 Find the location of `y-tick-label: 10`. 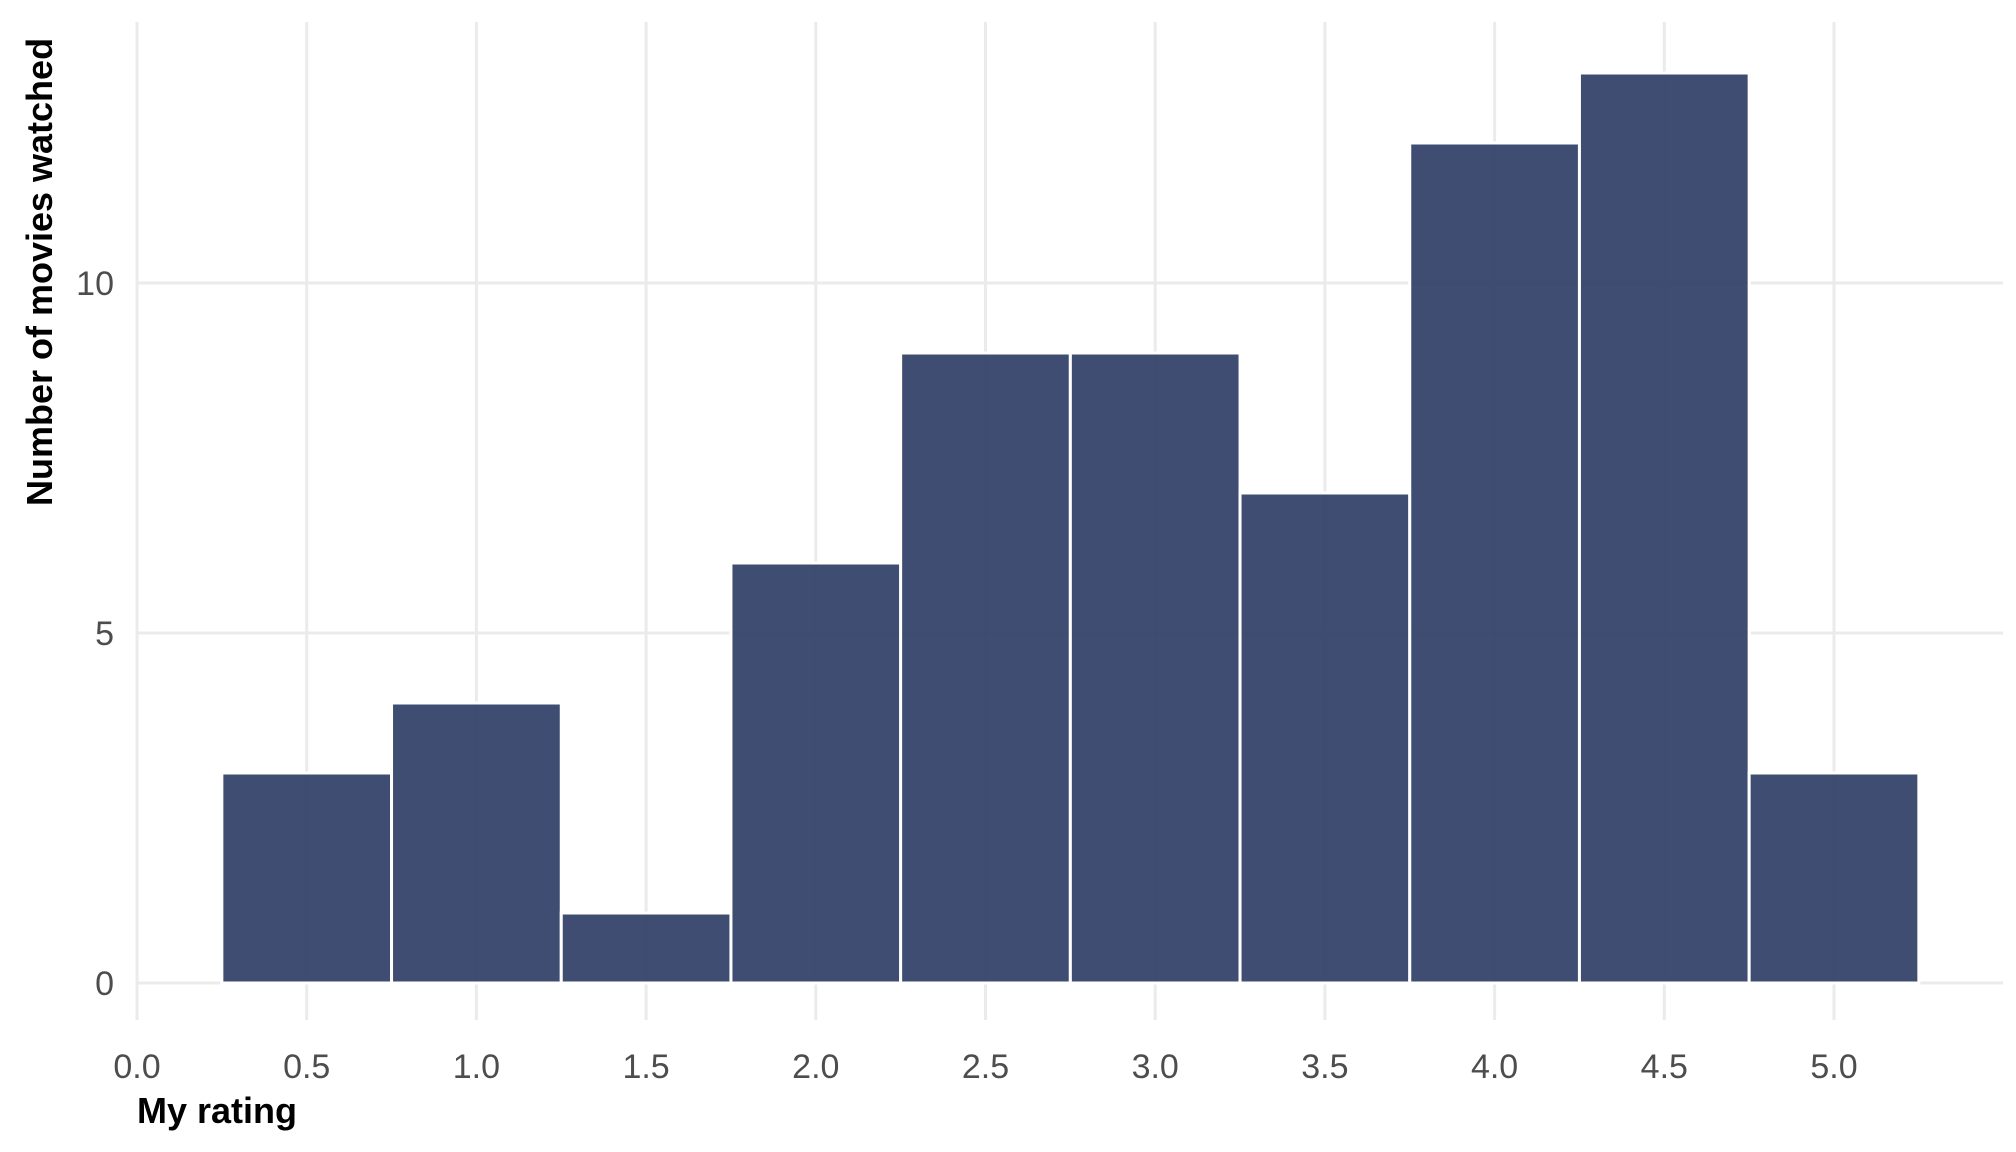

y-tick-label: 10 is located at coordinates (95, 284).